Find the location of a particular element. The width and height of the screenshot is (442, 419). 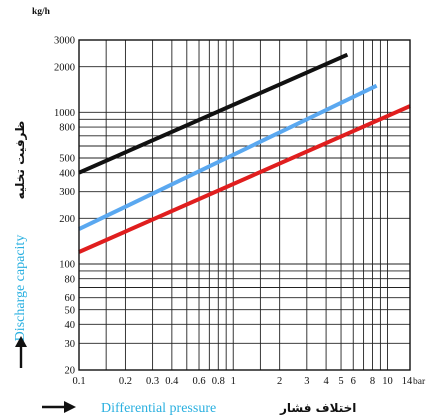

y-axis-label-persian: ظرفیت تخلیه is located at coordinates (20, 160).